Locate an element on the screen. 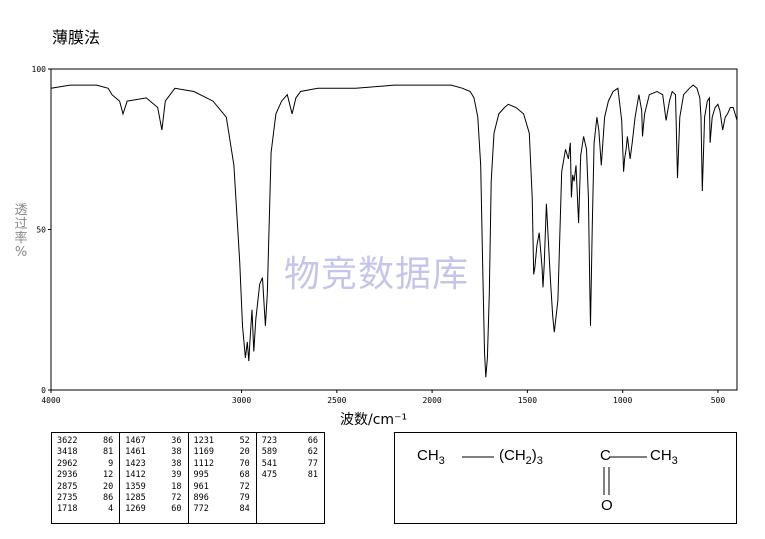 The image size is (765, 539). peak-wavenumber: 2735 is located at coordinates (67, 498).